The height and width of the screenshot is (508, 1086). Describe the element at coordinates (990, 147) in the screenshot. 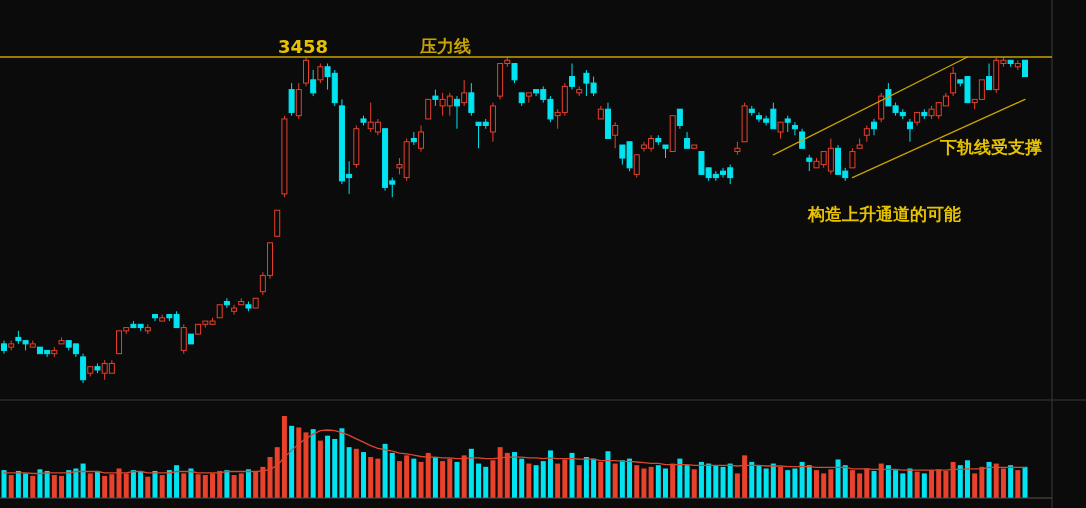

I see `annotation: 下轨线受支撑` at that location.